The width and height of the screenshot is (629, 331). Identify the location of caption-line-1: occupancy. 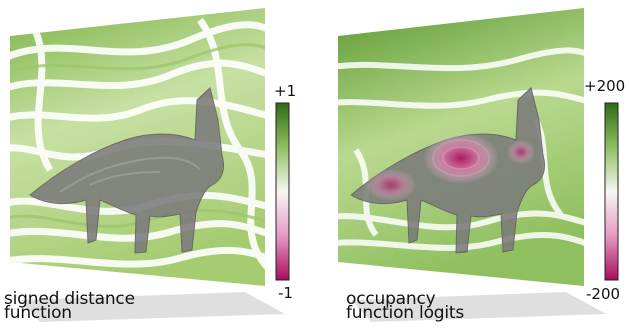
(391, 299).